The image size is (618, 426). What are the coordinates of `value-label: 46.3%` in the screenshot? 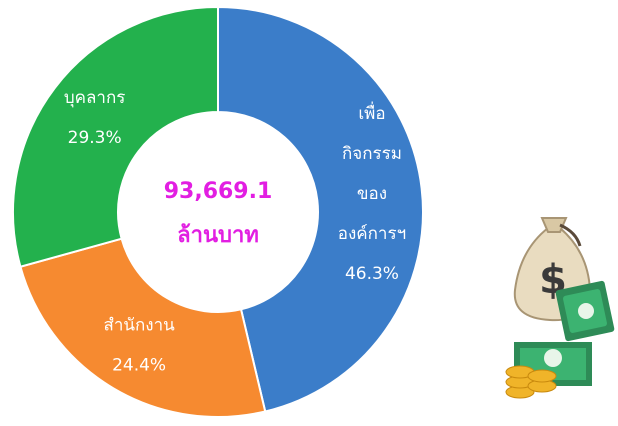 It's located at (372, 274).